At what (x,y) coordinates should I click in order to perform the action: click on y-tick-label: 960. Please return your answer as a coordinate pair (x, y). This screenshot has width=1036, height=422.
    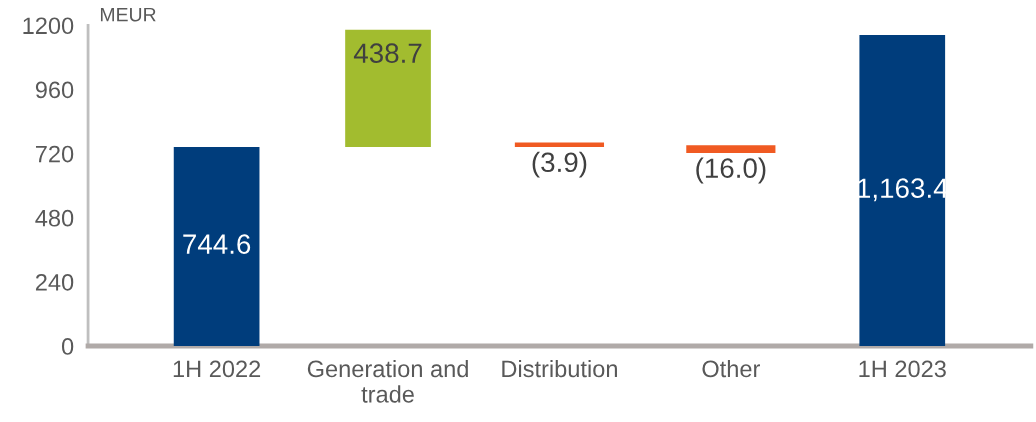
    Looking at the image, I should click on (54, 90).